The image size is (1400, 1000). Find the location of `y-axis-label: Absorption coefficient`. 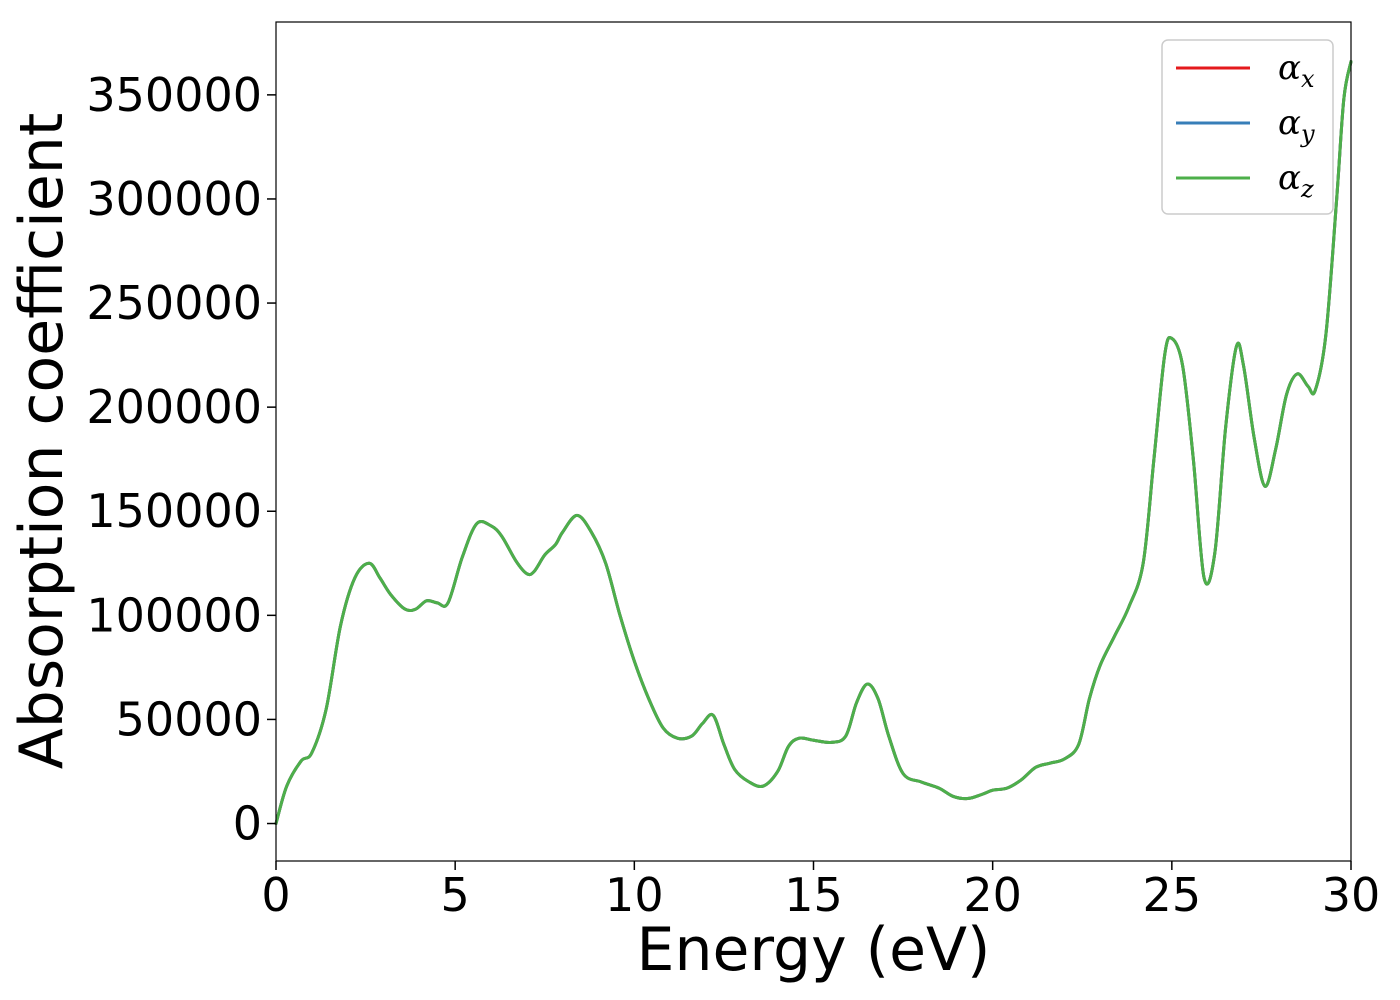

y-axis-label: Absorption coefficient is located at coordinates (42, 441).